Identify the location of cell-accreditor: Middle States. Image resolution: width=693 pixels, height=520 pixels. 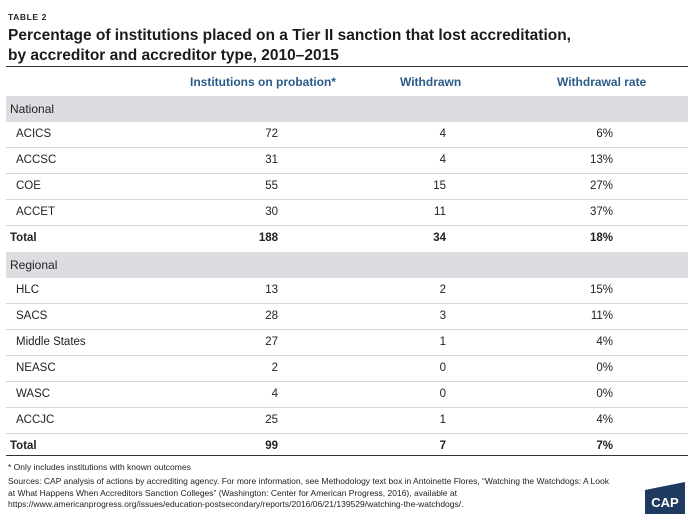
(51, 342).